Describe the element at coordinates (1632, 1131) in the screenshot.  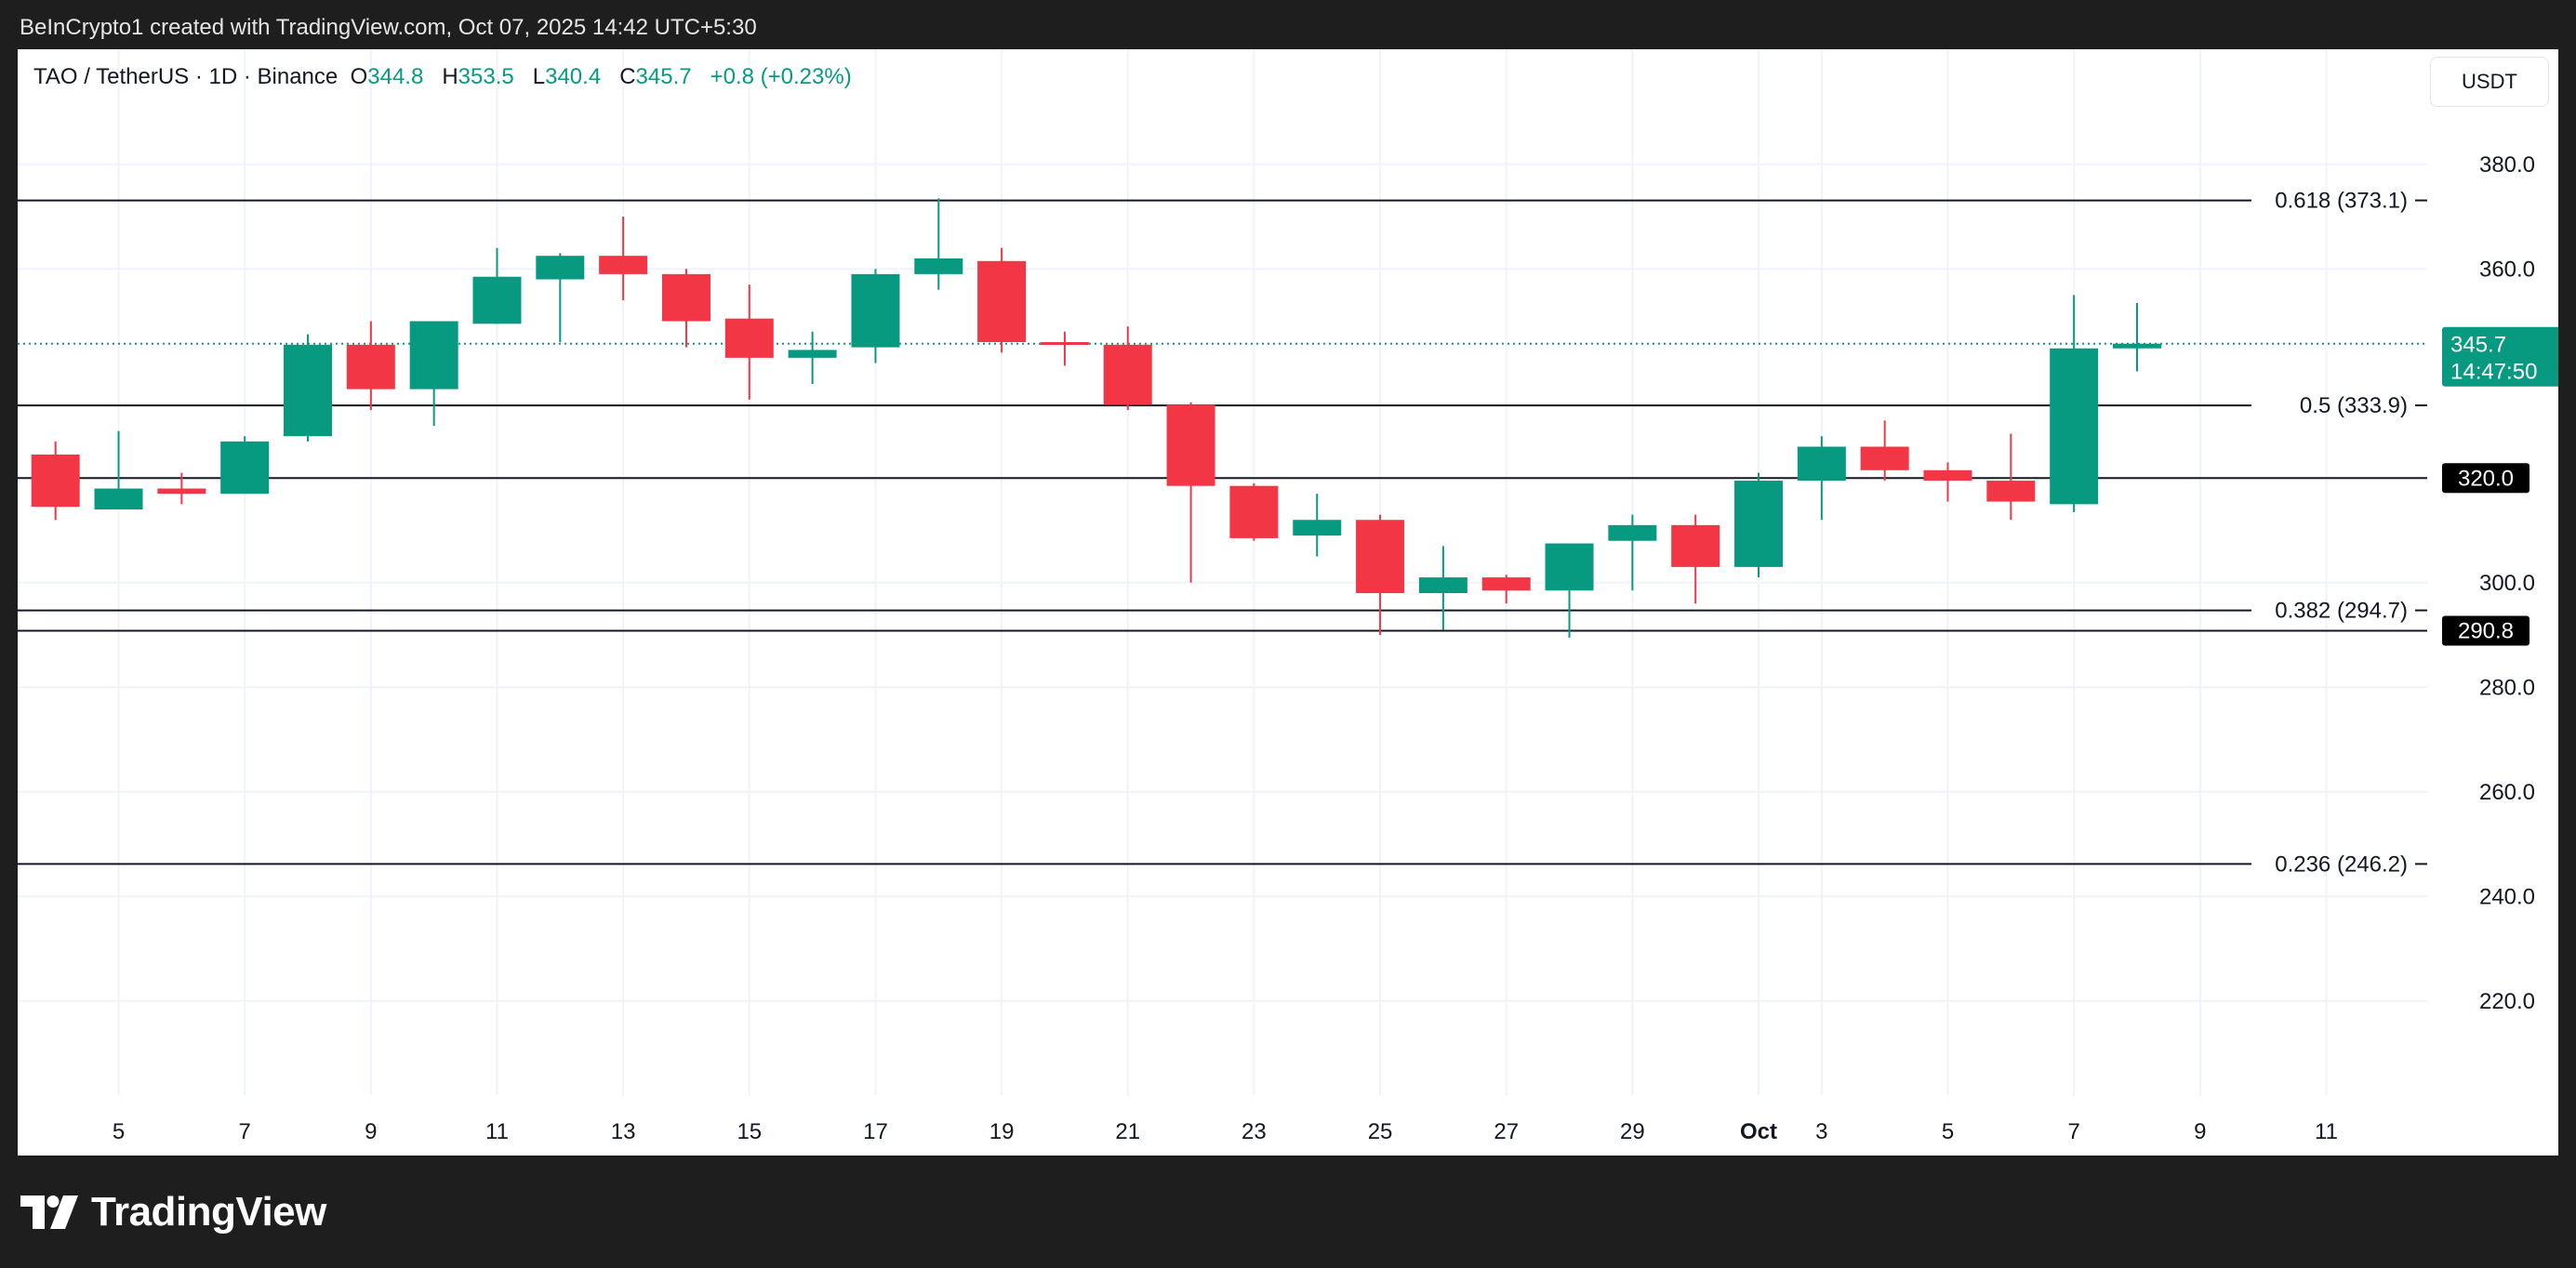
I see `x-axis-tick-label: 29` at that location.